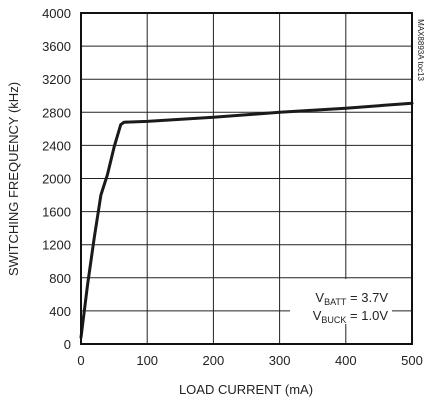 The image size is (425, 409). Describe the element at coordinates (351, 298) in the screenshot. I see `annotation-vbatt: VBATT = 3.7V` at that location.